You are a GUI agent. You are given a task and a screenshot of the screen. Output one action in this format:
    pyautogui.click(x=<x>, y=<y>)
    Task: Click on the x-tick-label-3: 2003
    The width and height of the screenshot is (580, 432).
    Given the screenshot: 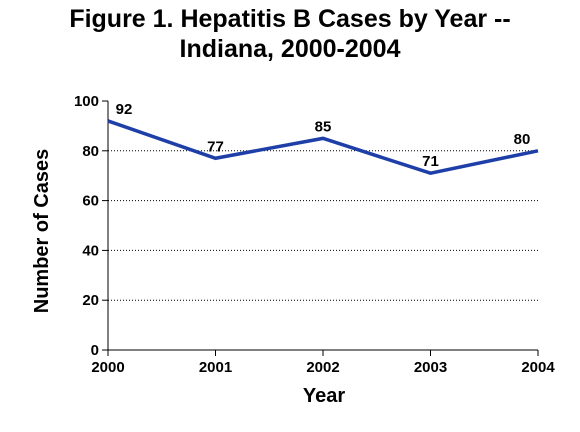 What is the action you would take?
    pyautogui.click(x=430, y=367)
    